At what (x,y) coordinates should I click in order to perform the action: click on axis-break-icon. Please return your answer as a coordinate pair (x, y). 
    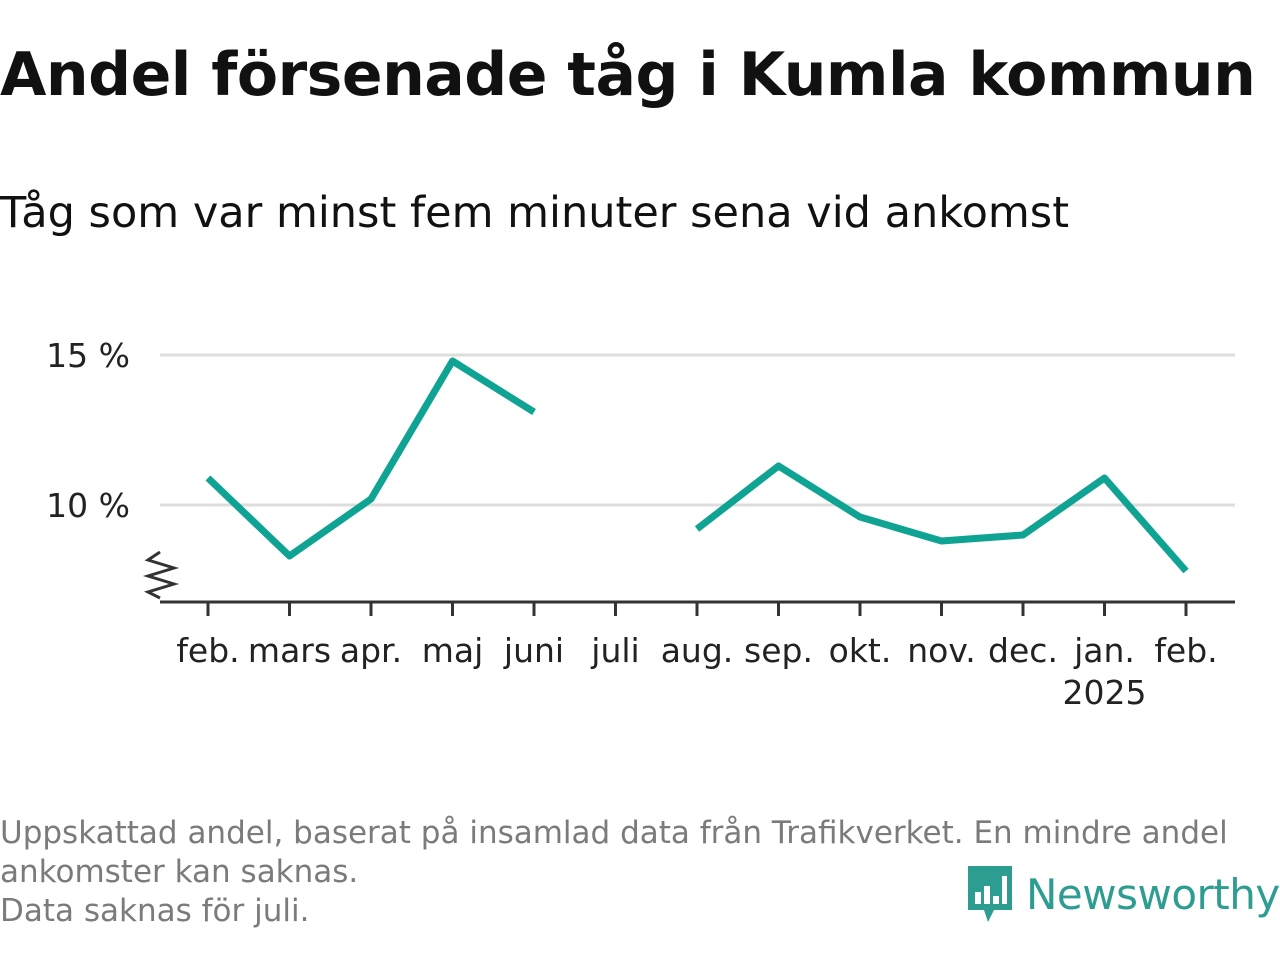
    Looking at the image, I should click on (161, 575).